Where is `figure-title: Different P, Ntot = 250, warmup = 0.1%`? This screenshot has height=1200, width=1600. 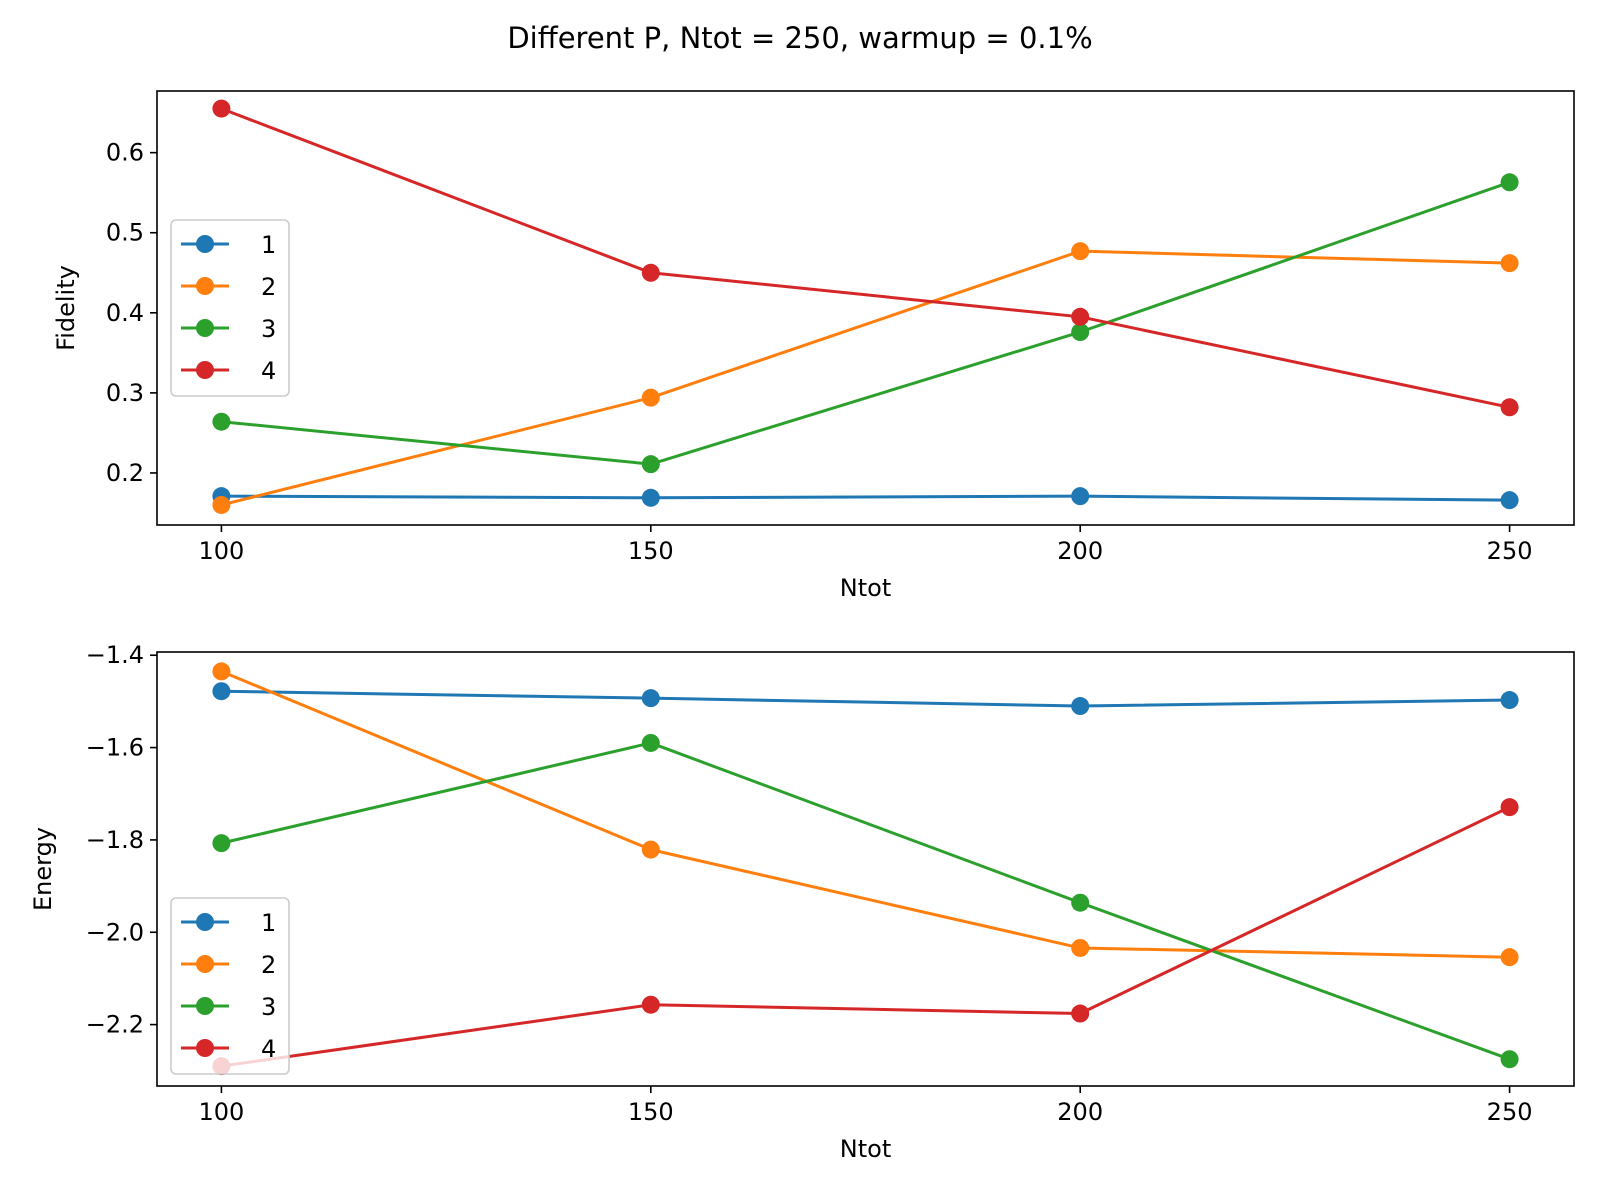
figure-title: Different P, Ntot = 250, warmup = 0.1% is located at coordinates (799, 38).